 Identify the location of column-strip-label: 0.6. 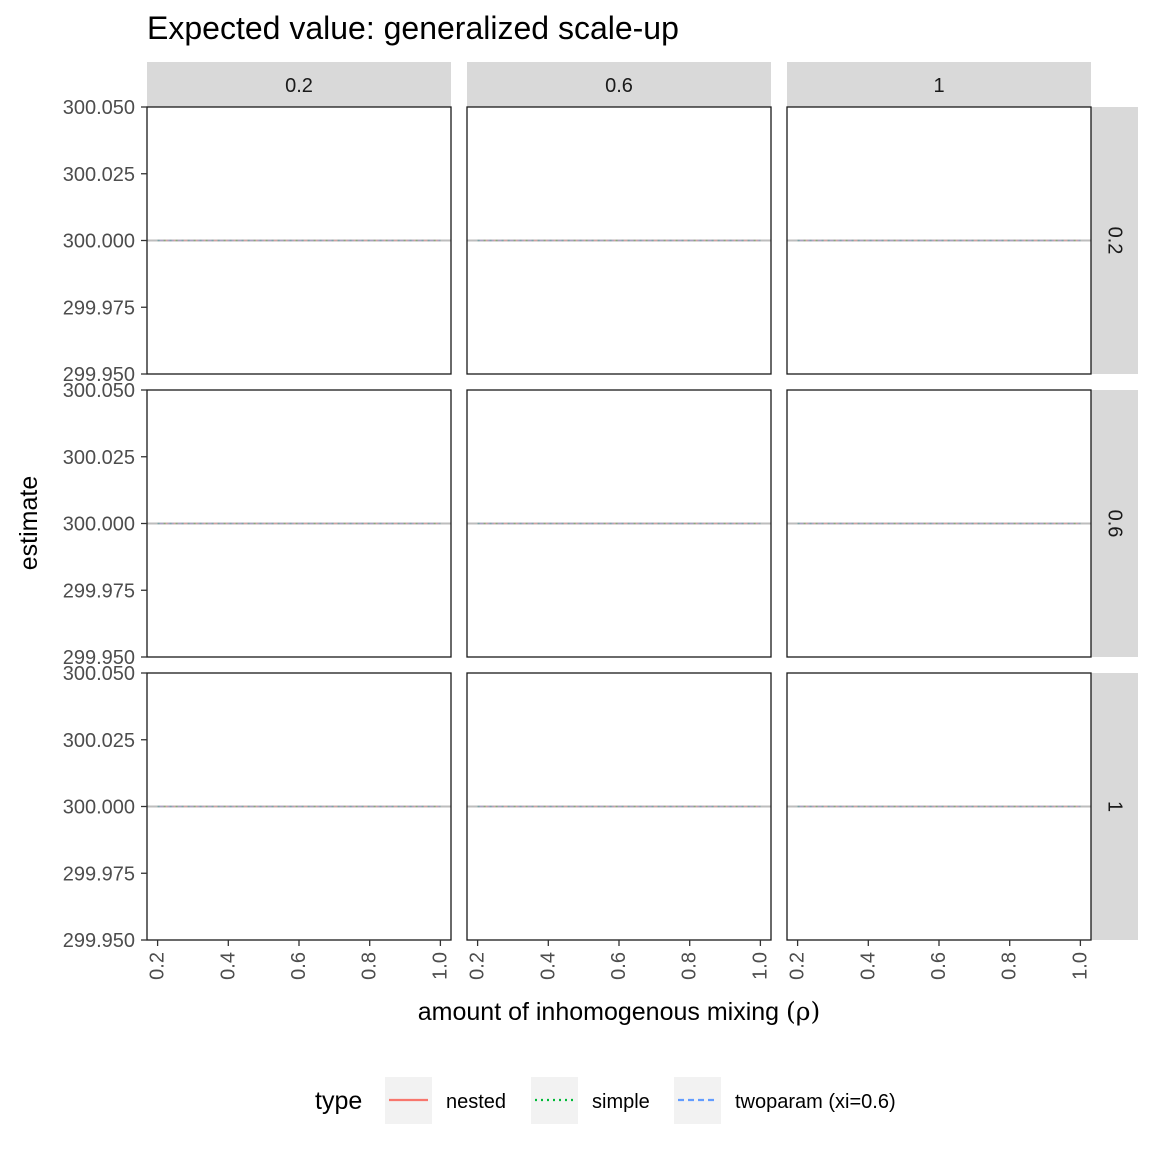
(619, 86).